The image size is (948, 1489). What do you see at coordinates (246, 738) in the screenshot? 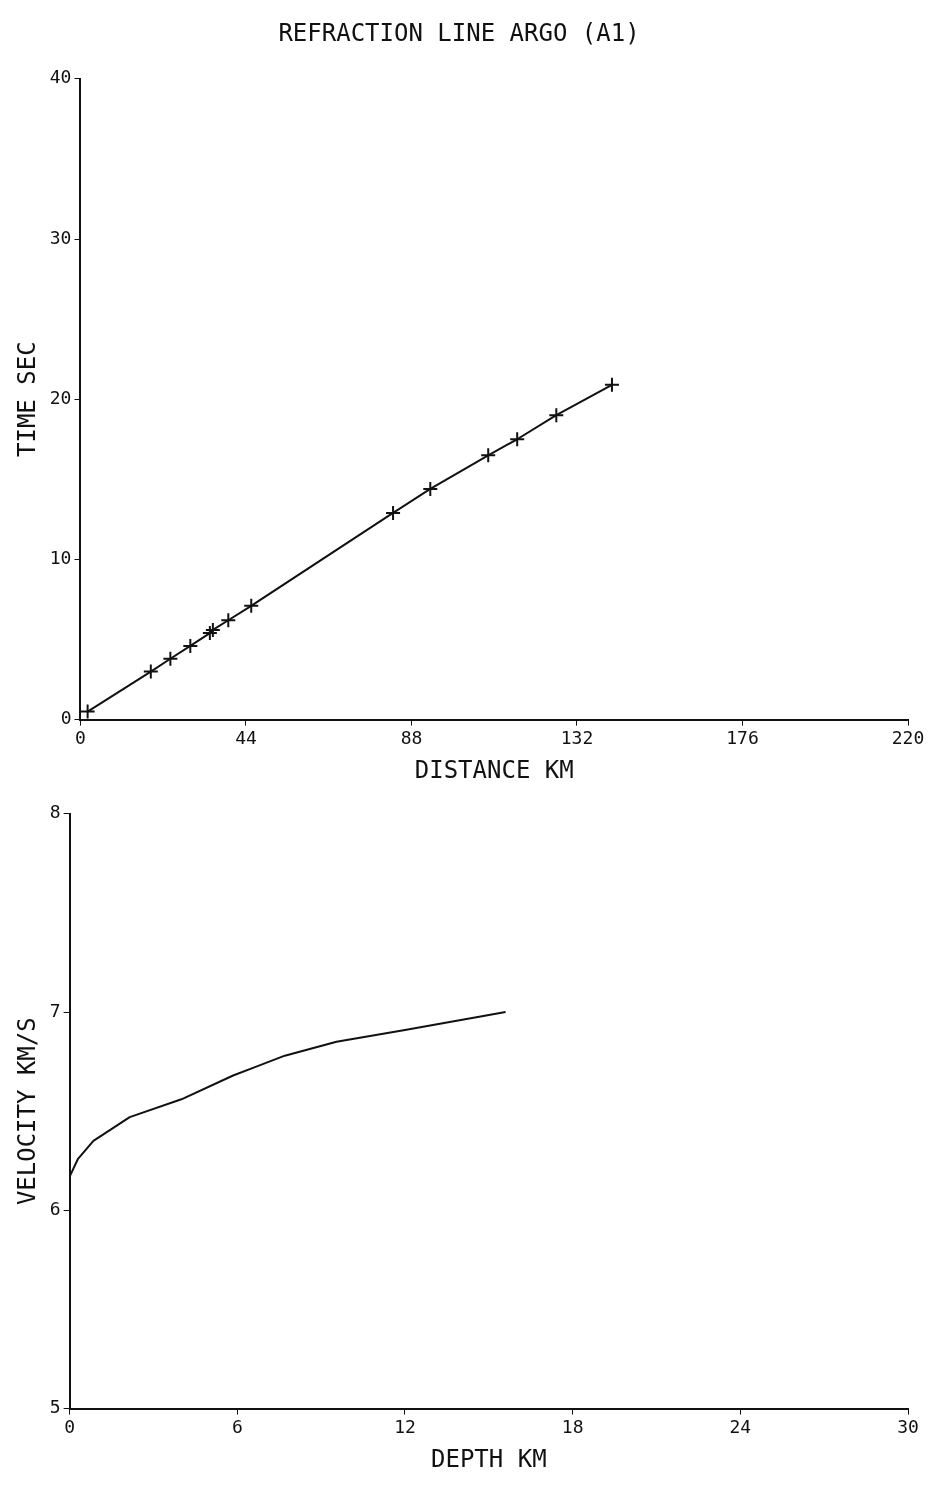
I see `x-tick-label: 44` at bounding box center [246, 738].